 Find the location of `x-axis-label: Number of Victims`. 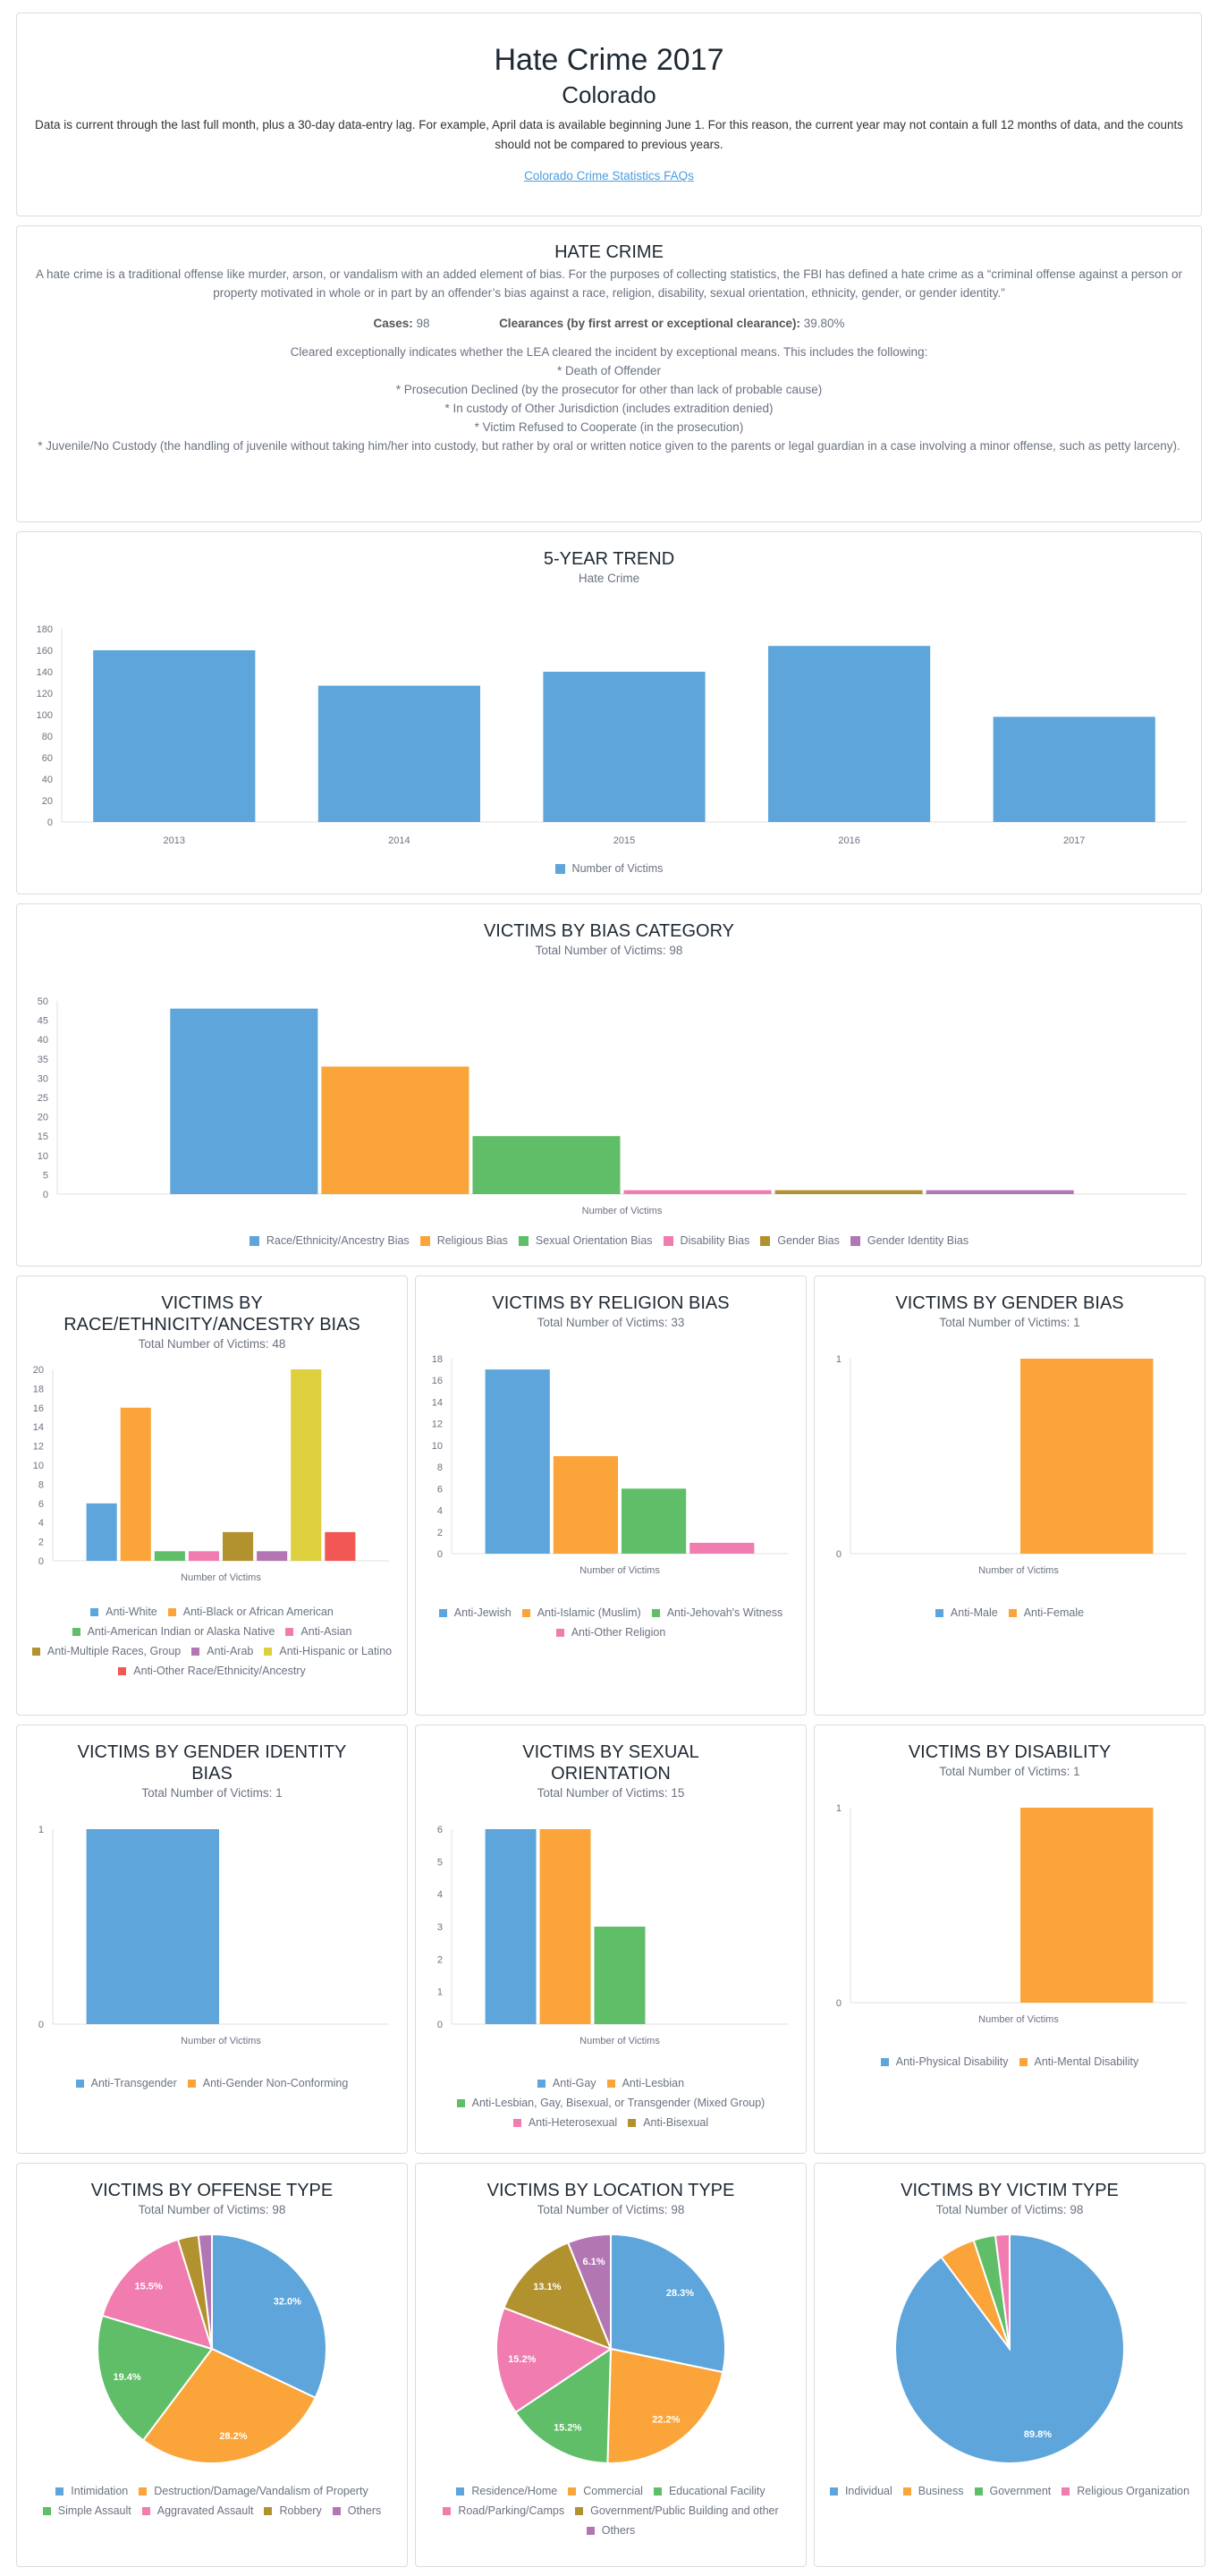

x-axis-label: Number of Victims is located at coordinates (622, 1211).